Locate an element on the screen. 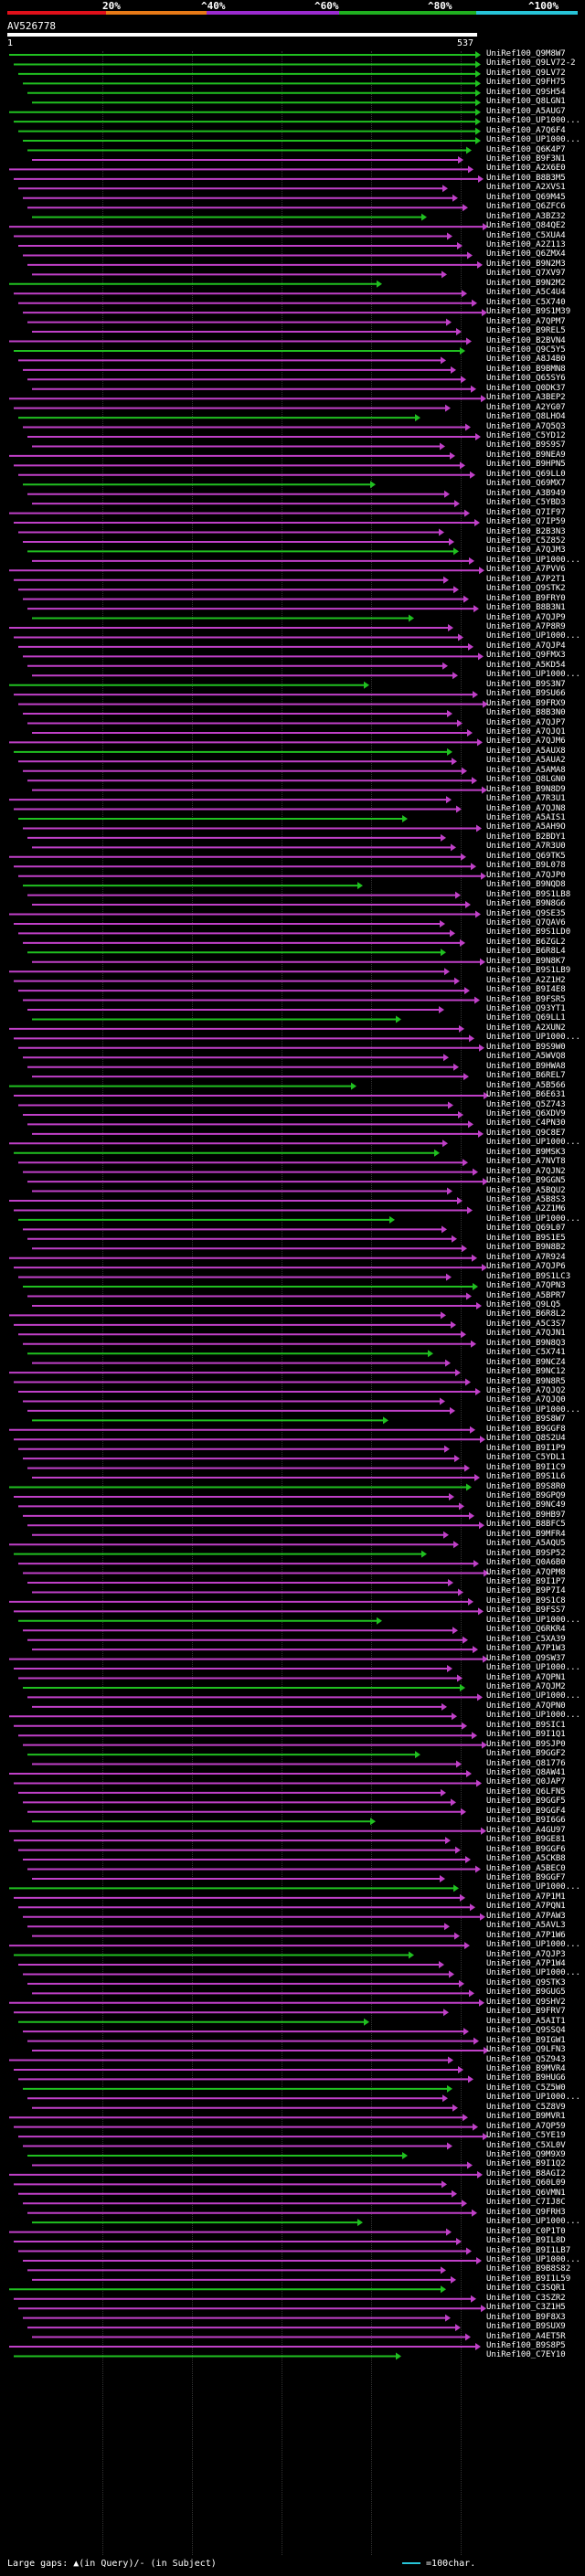 Image resolution: width=585 pixels, height=2576 pixels. hit-label: UniRef100_B6R8L2 is located at coordinates (526, 1314).